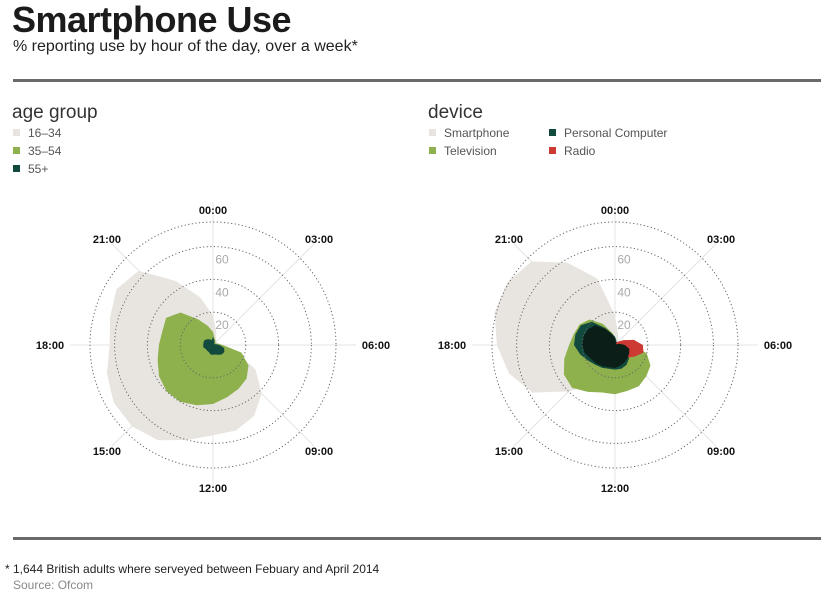 The image size is (821, 592). What do you see at coordinates (477, 133) in the screenshot?
I see `legend-label: Smartphone` at bounding box center [477, 133].